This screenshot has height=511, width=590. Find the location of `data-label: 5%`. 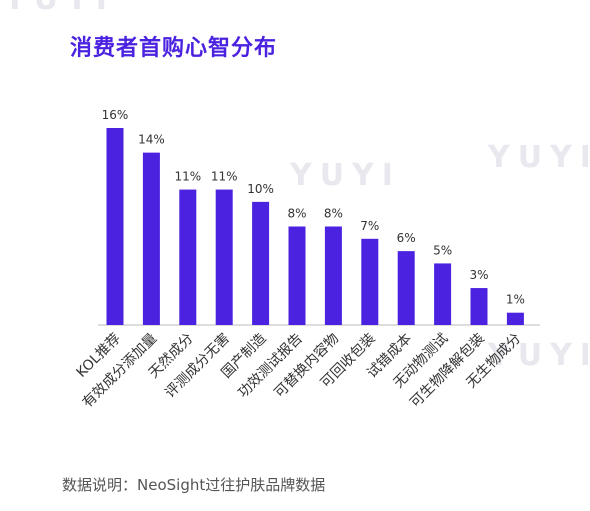

data-label: 5% is located at coordinates (442, 250).